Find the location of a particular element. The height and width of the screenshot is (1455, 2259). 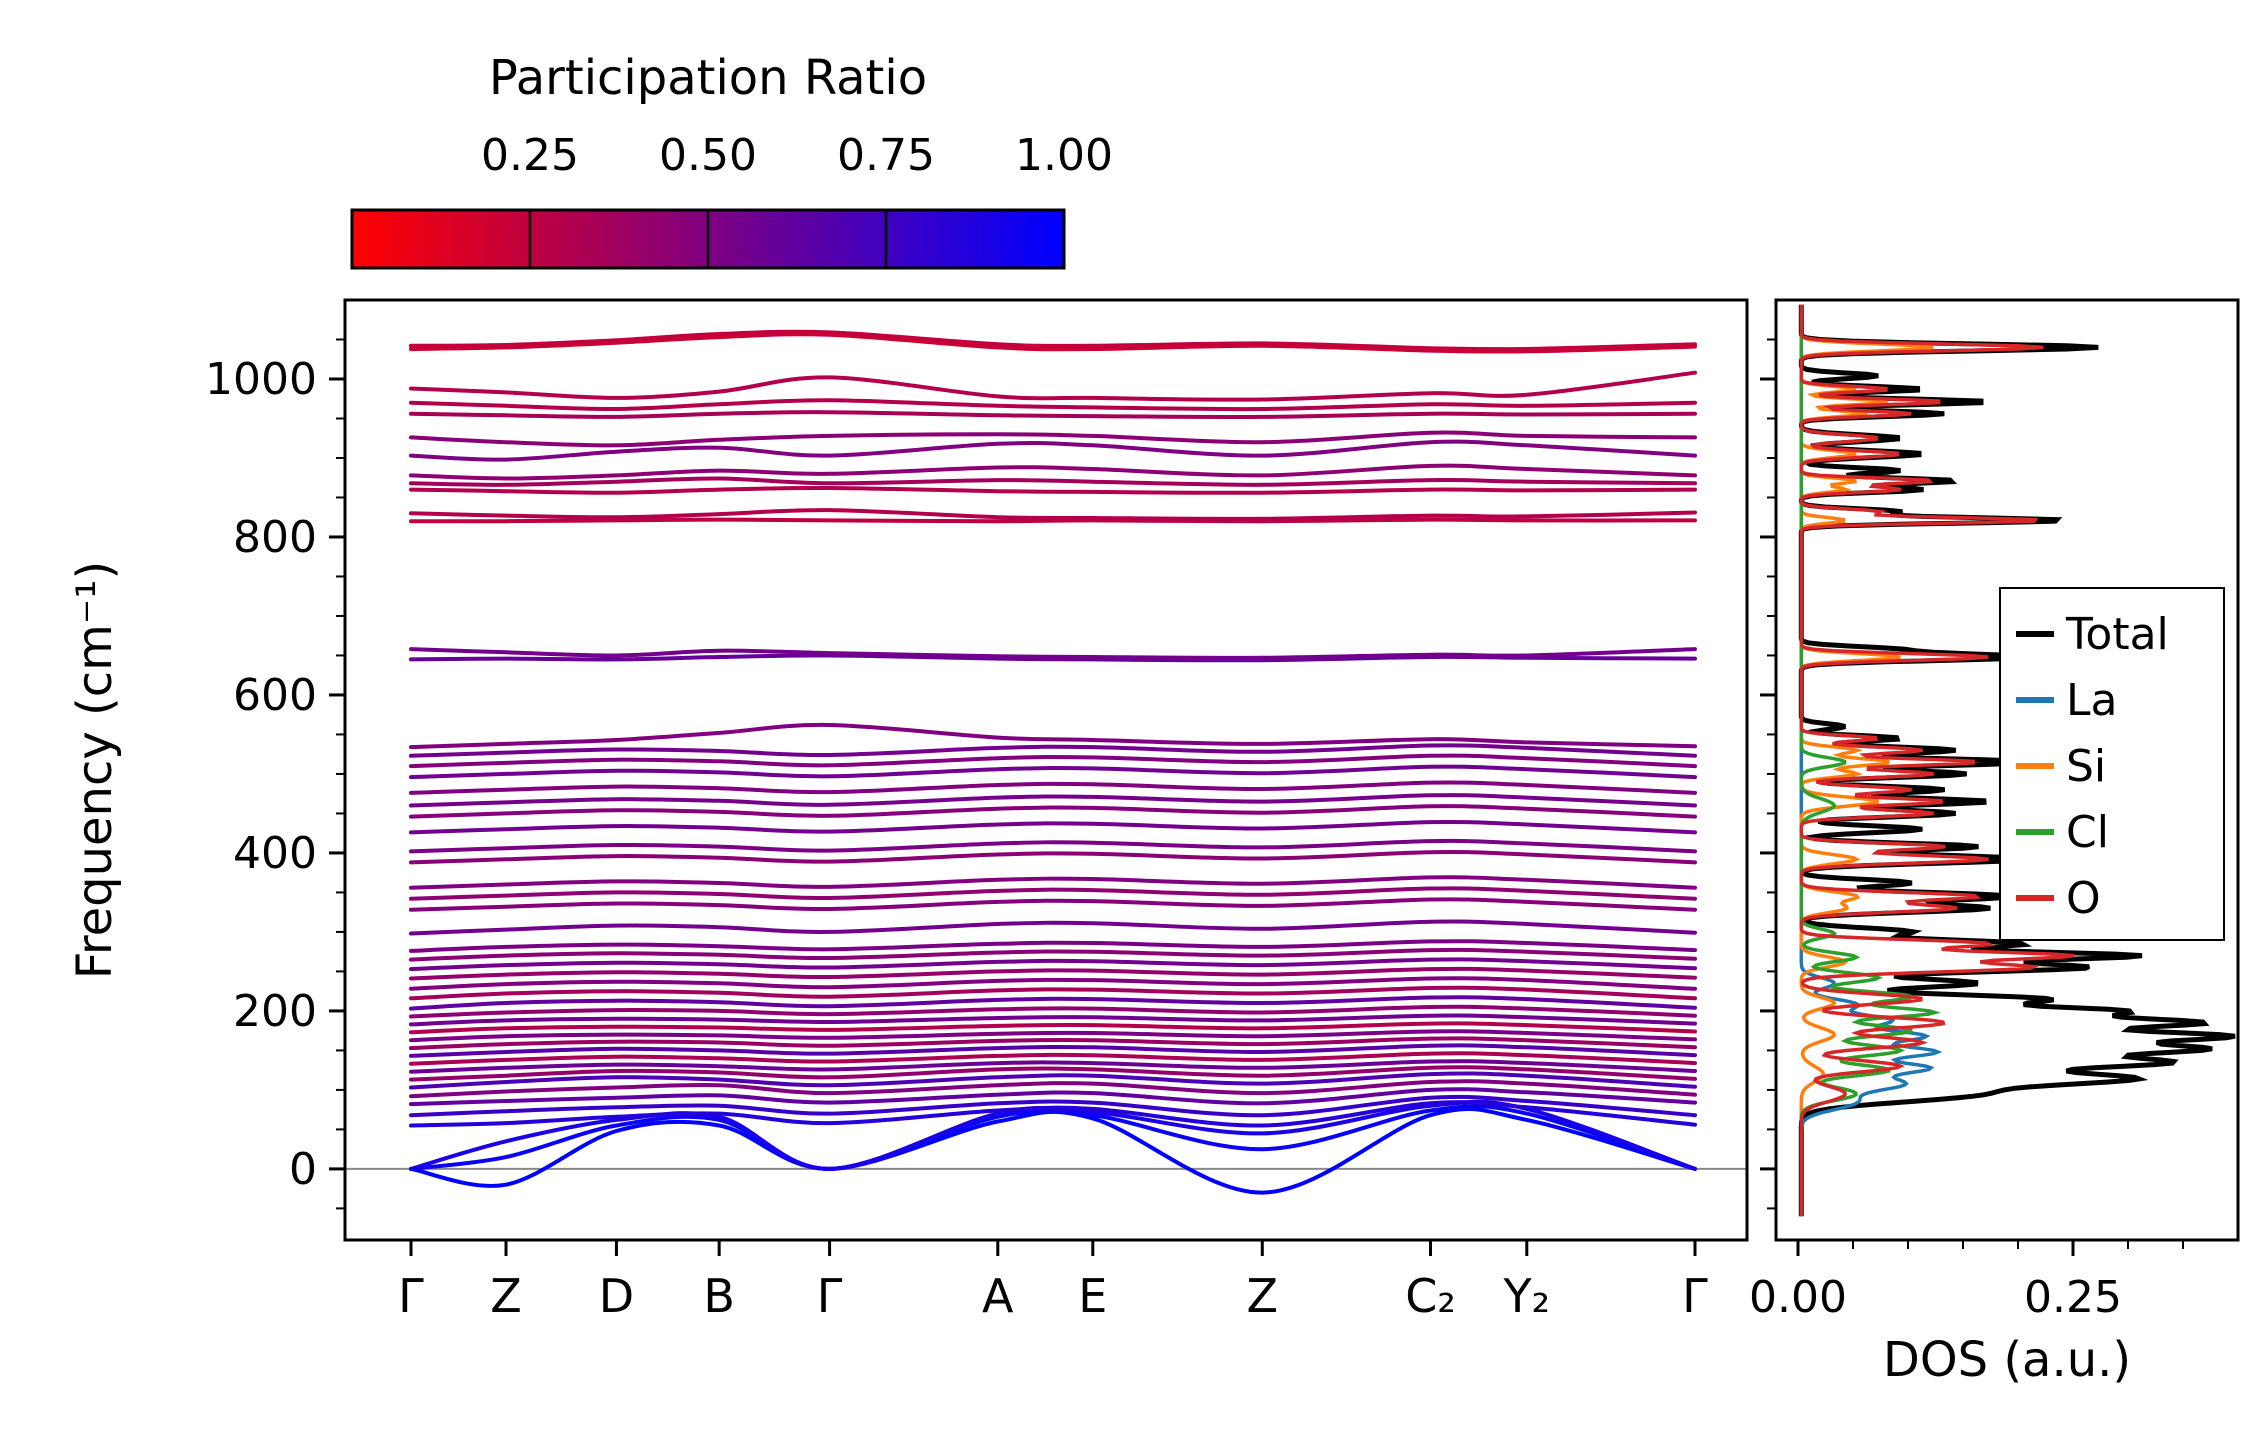

legend-label-total: Total is located at coordinates (2117, 634).